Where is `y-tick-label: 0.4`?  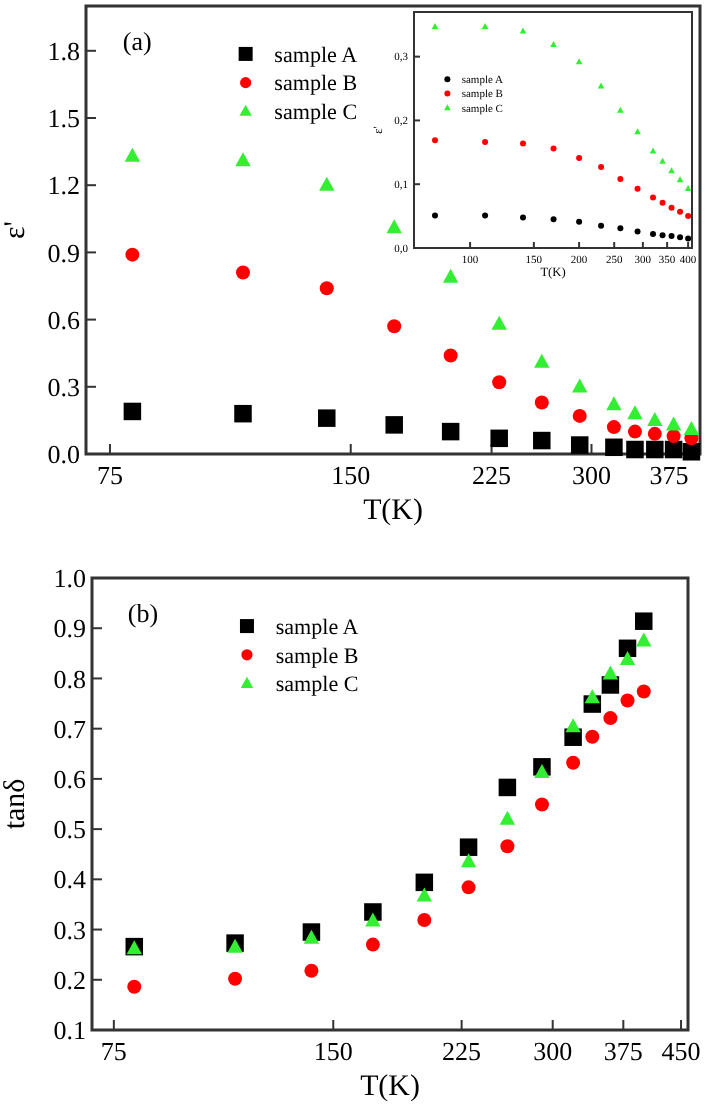
y-tick-label: 0.4 is located at coordinates (70, 879).